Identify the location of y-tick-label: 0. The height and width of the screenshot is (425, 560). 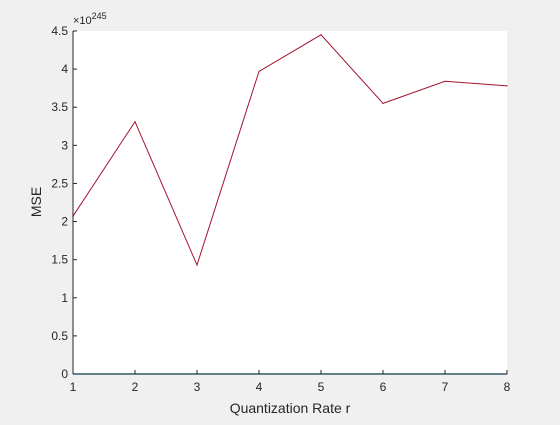
(64, 374).